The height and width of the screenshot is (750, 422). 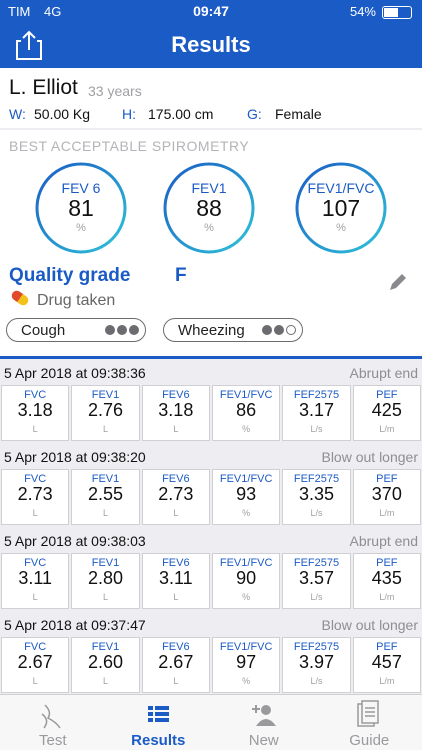 What do you see at coordinates (341, 188) in the screenshot?
I see `gauge-label: FEV1/FVC` at bounding box center [341, 188].